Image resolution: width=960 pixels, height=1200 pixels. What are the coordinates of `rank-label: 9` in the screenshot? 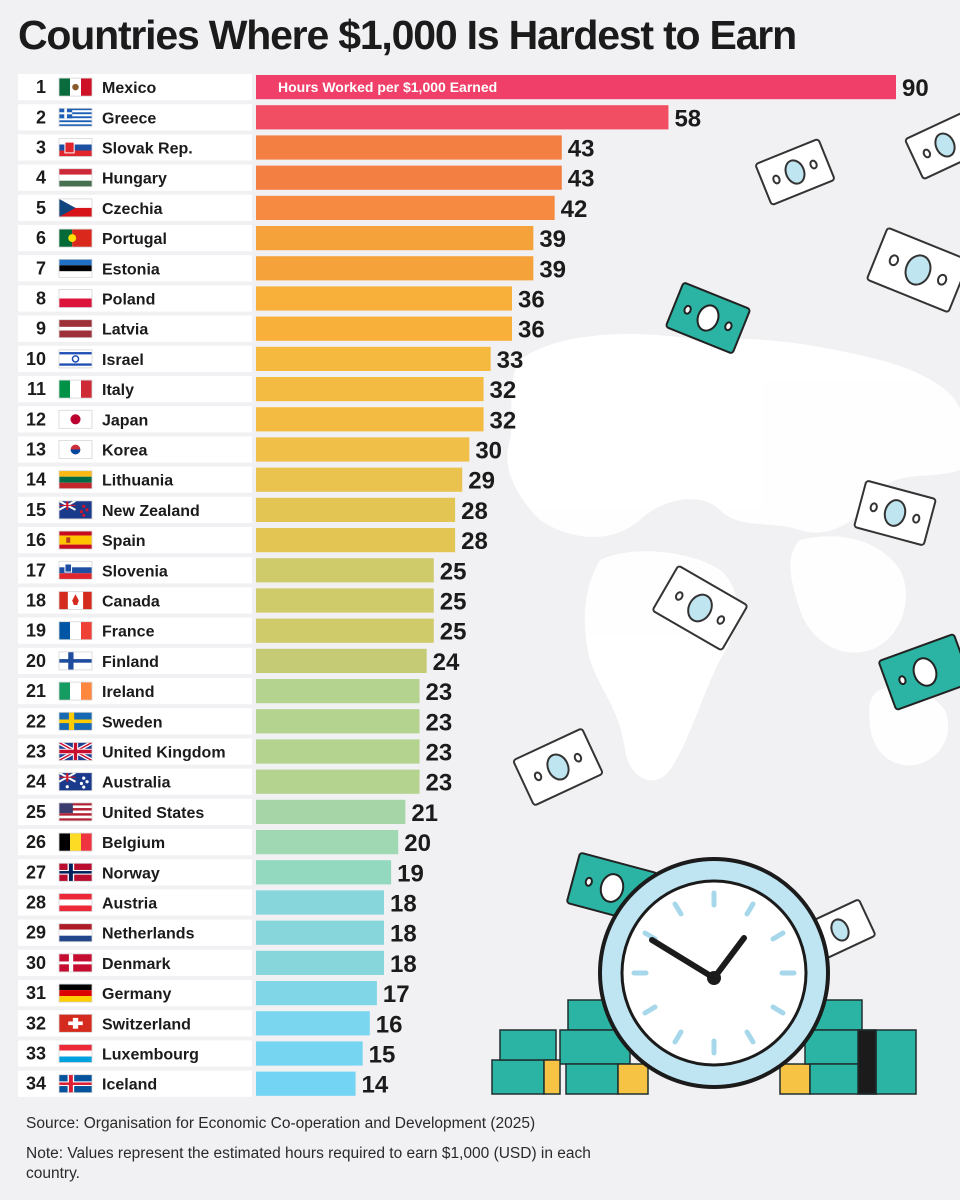 It's located at (41, 329).